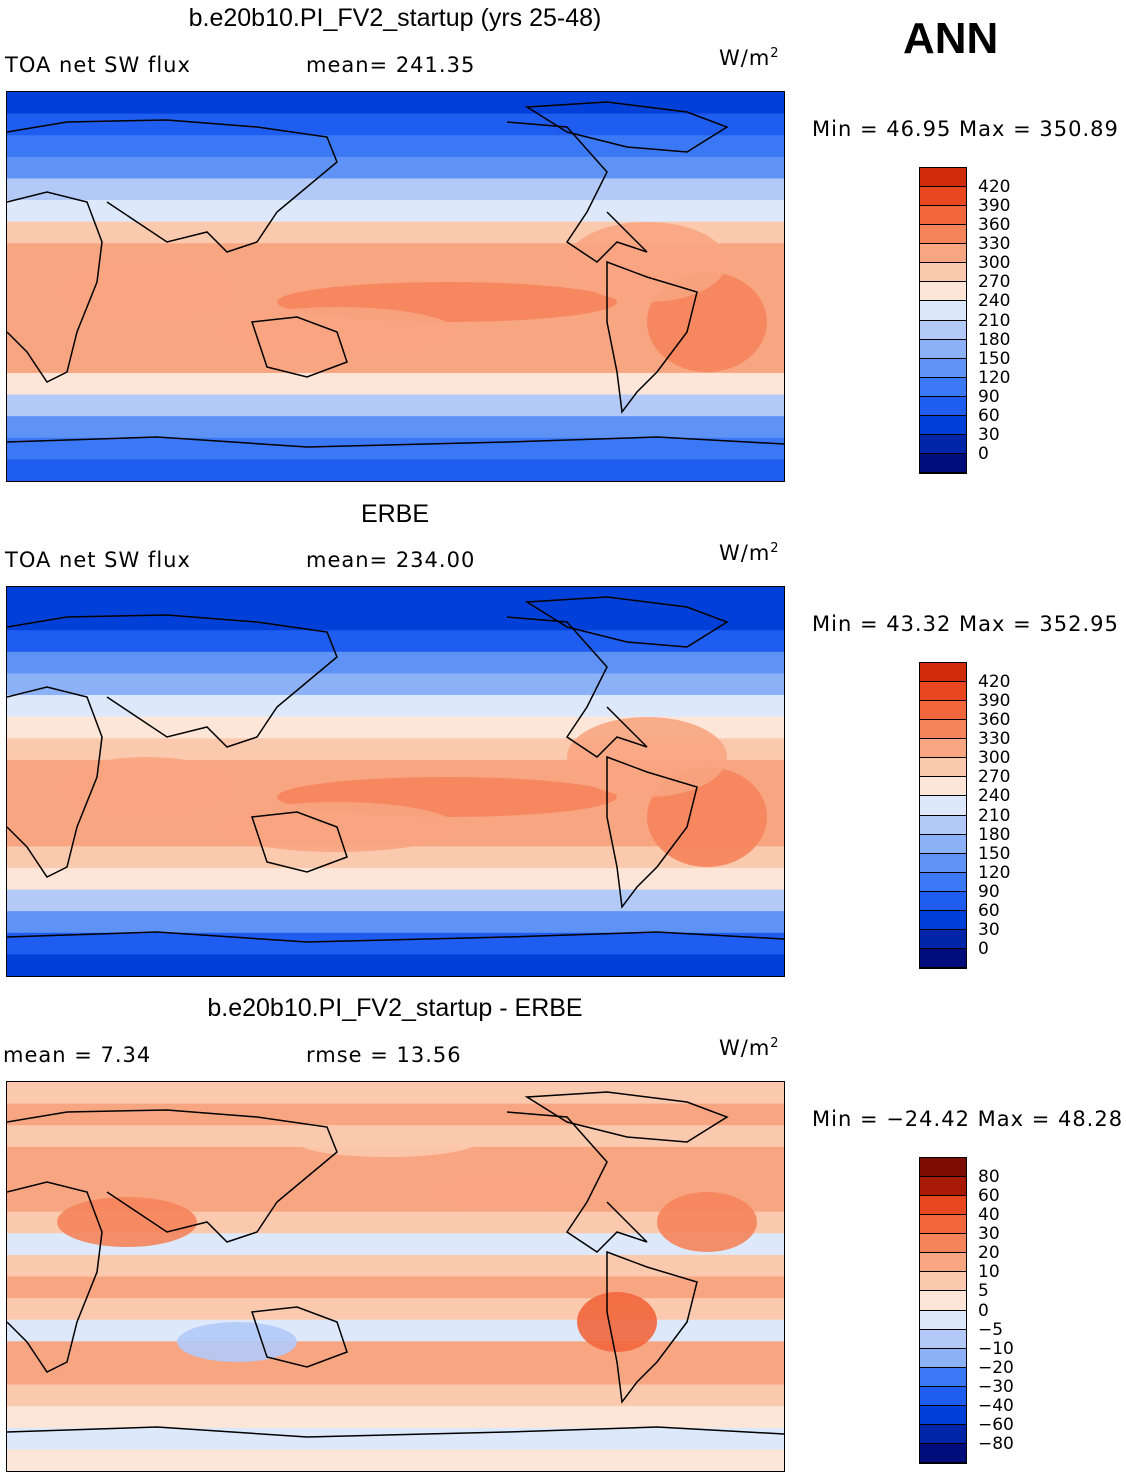  What do you see at coordinates (395, 514) in the screenshot?
I see `panel2-title: ERBE` at bounding box center [395, 514].